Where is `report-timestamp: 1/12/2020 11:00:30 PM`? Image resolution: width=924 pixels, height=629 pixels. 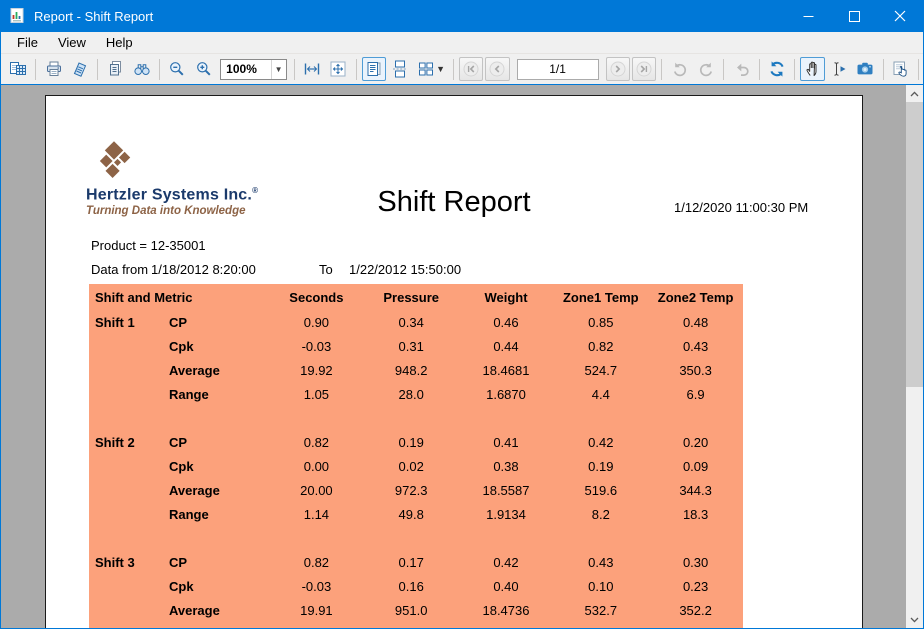 report-timestamp: 1/12/2020 11:00:30 PM is located at coordinates (741, 207).